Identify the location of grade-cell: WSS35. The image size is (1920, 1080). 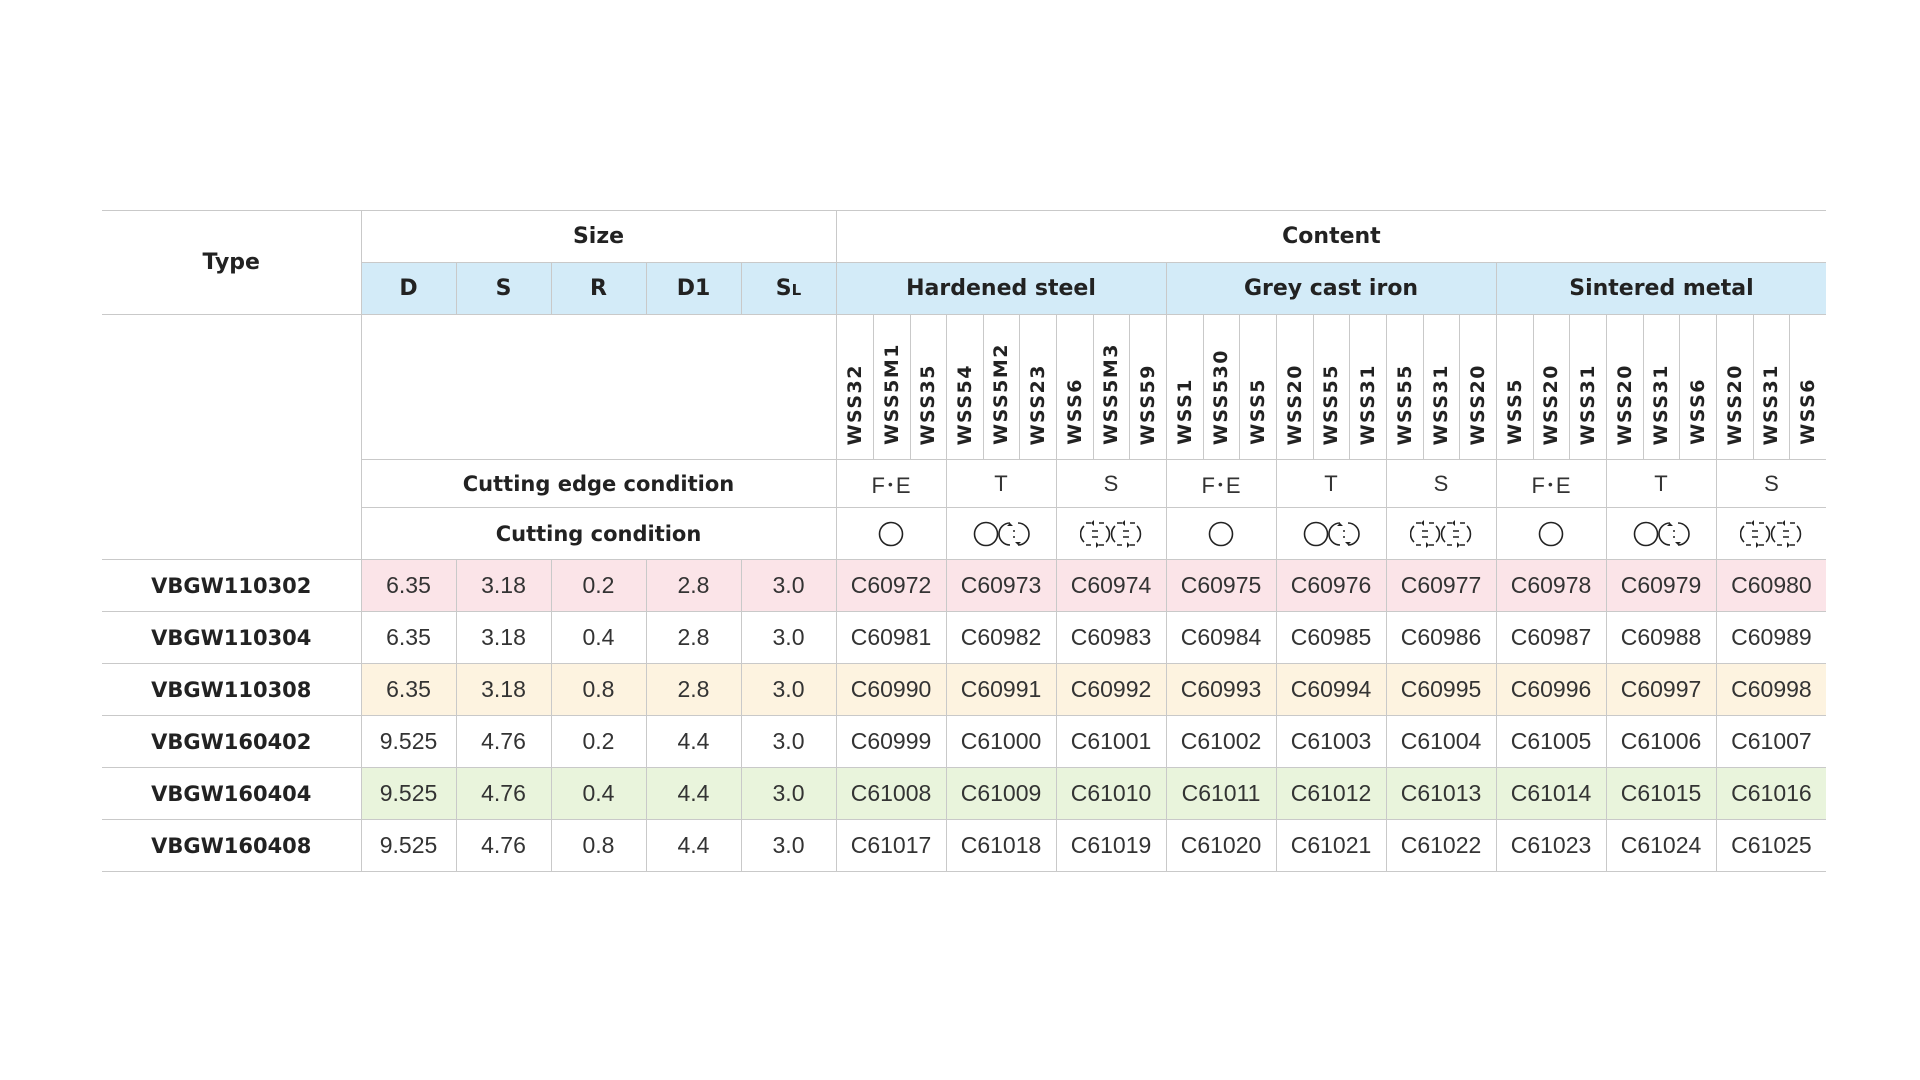
(928, 387).